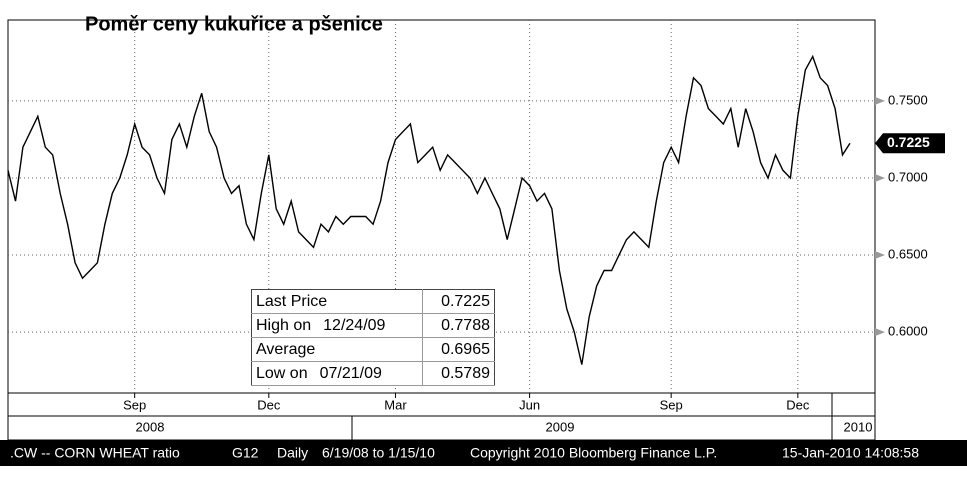 The width and height of the screenshot is (967, 482). I want to click on stats-label-cell: Low on 07/21/09, so click(337, 373).